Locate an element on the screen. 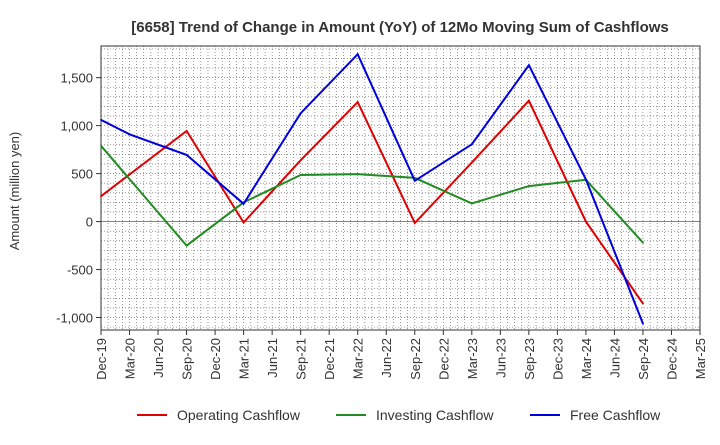 The width and height of the screenshot is (720, 445). x-tick-label: Sep-22 is located at coordinates (415, 359).